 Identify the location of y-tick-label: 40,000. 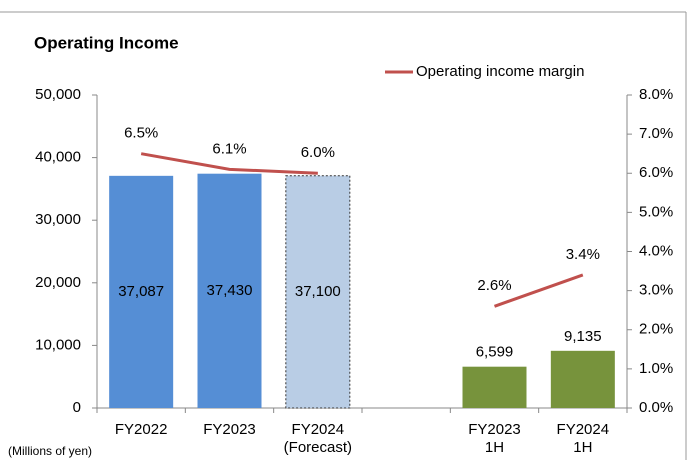
(58, 157).